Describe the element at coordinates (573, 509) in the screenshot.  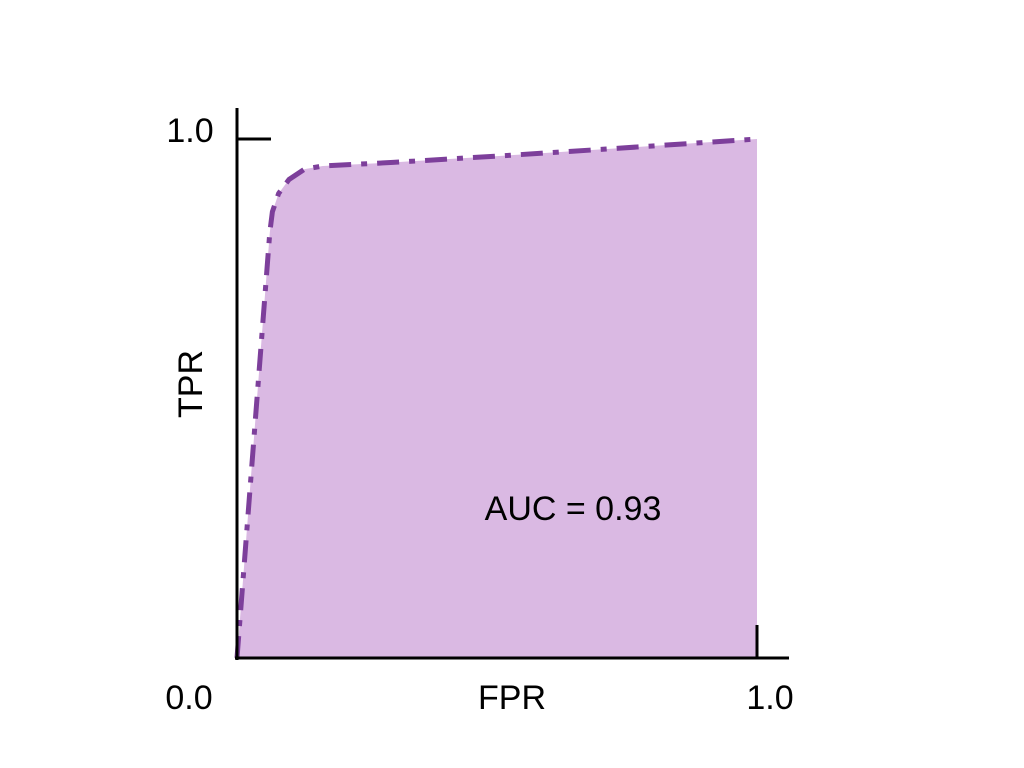
I see `auc-annotation: AUC = 0.93` at that location.